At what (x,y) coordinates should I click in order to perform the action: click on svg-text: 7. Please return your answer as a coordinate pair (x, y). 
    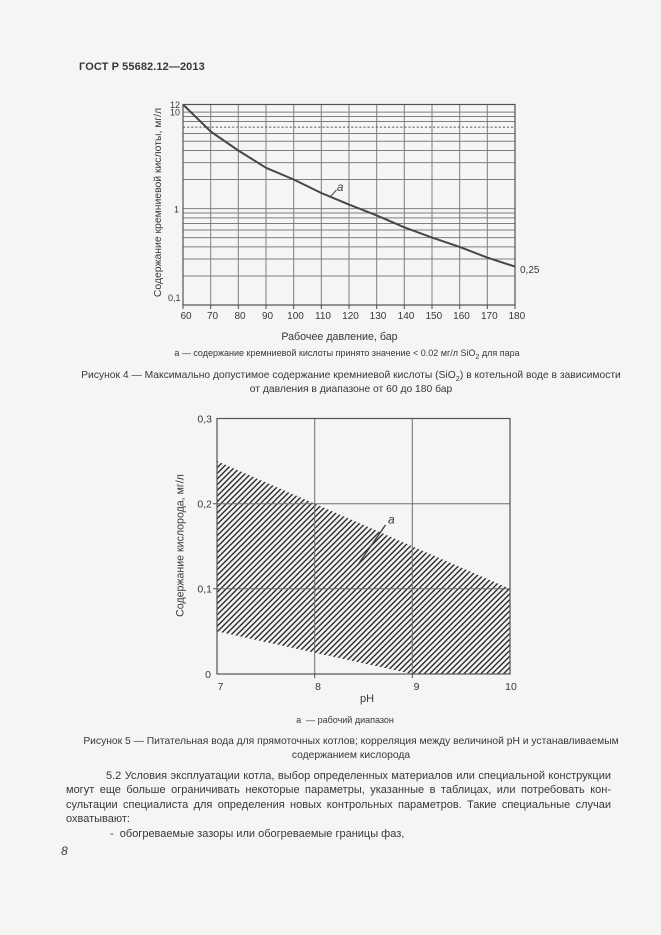
    Looking at the image, I should click on (221, 687).